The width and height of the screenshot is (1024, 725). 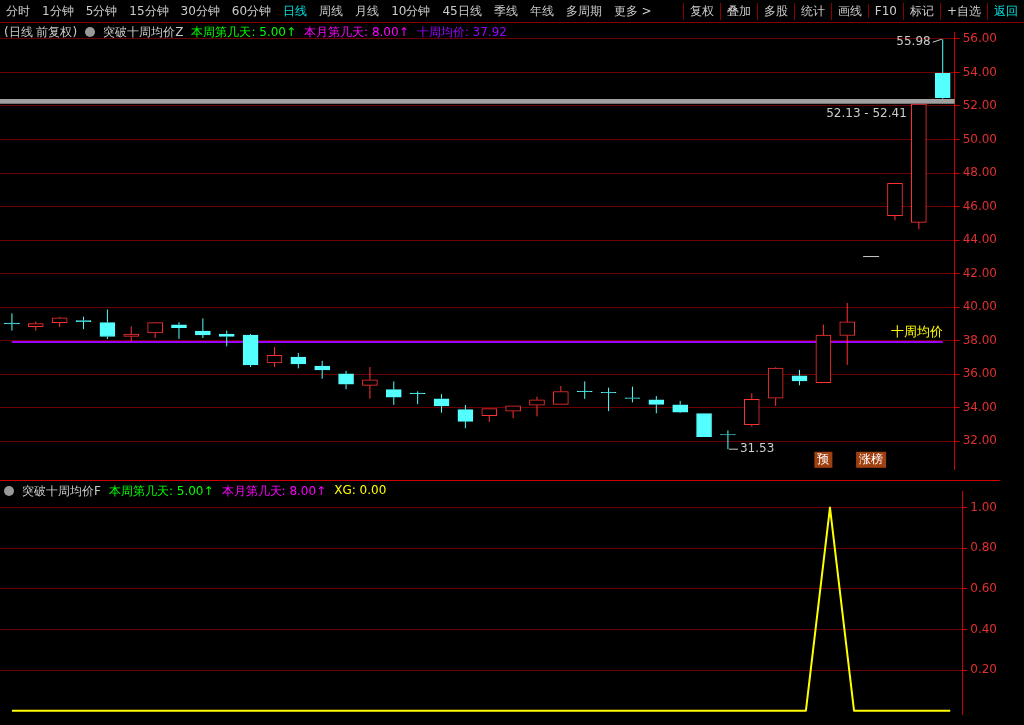 I want to click on y-tick-label: 46.00, so click(x=980, y=205).